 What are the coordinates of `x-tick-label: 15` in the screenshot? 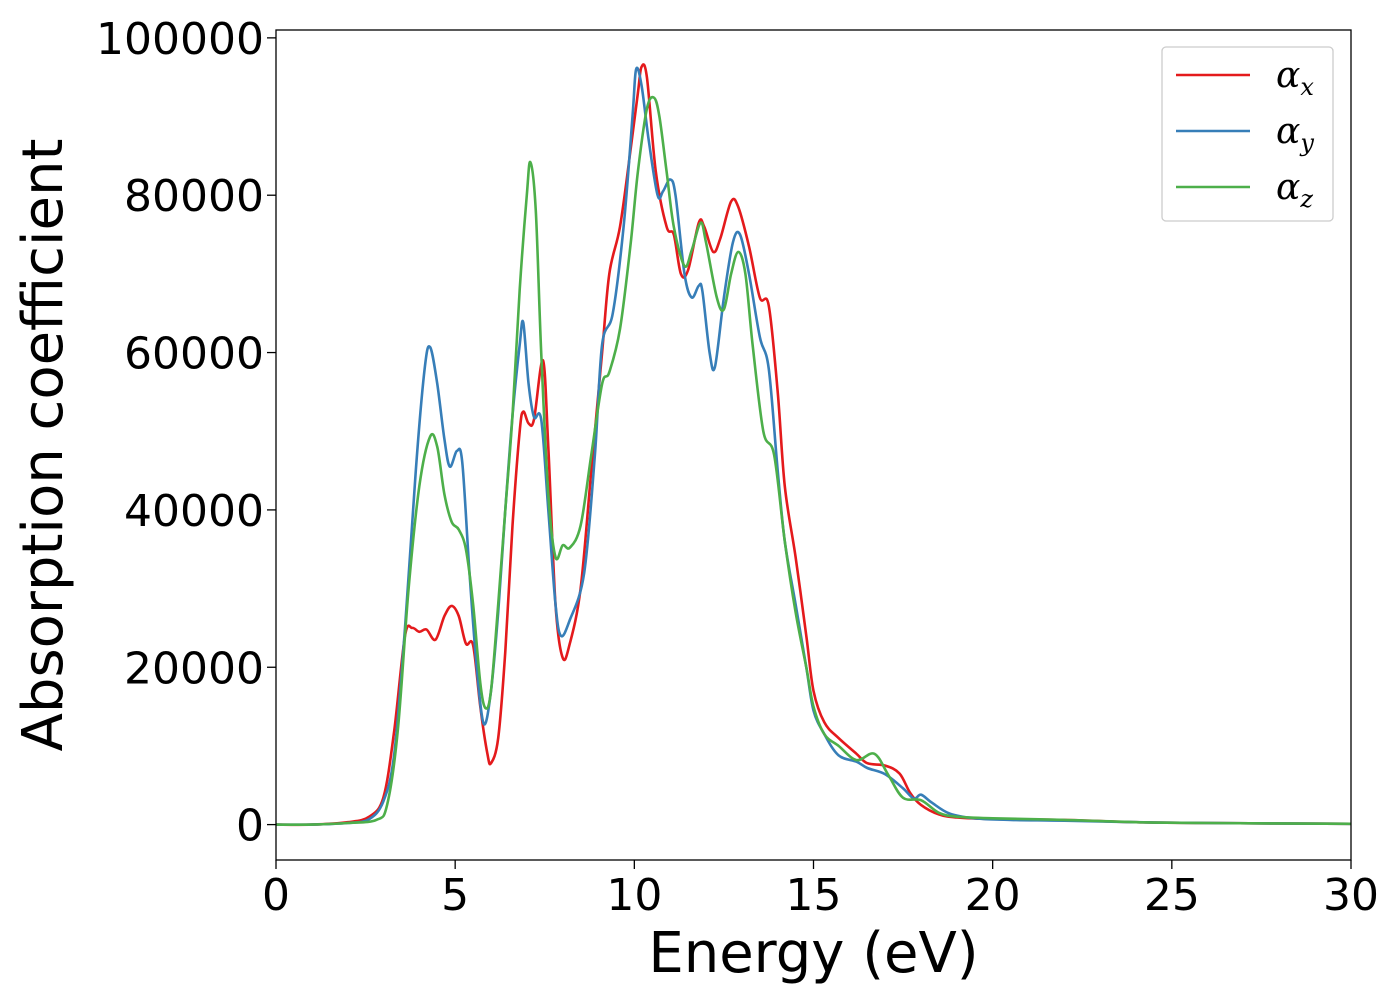 It's located at (814, 895).